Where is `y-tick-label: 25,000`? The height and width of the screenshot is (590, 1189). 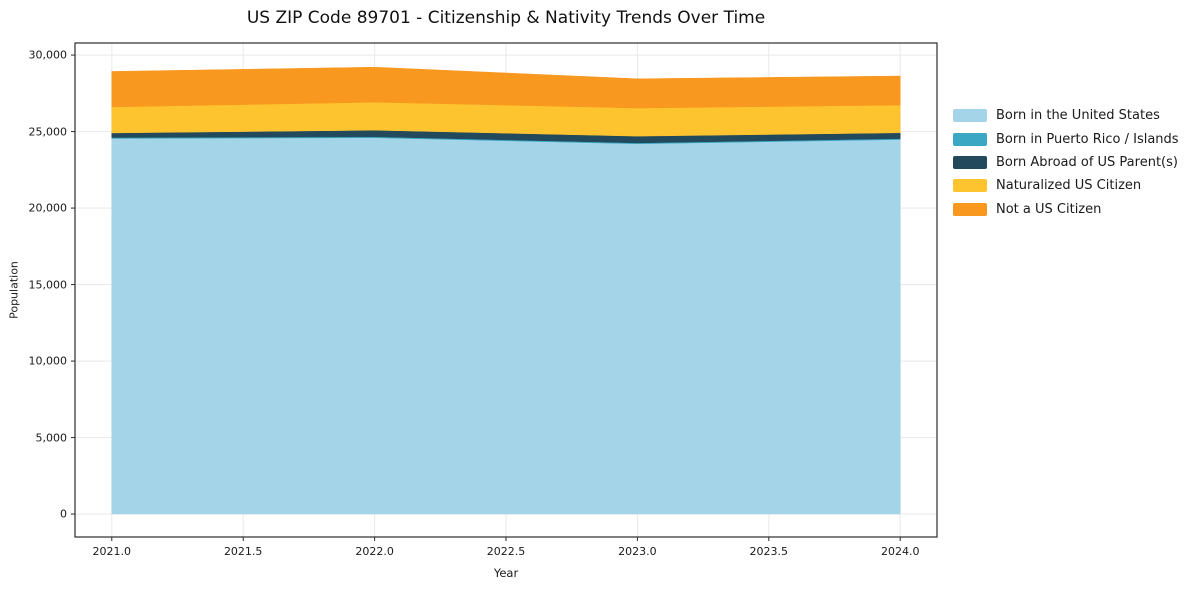 y-tick-label: 25,000 is located at coordinates (48, 132).